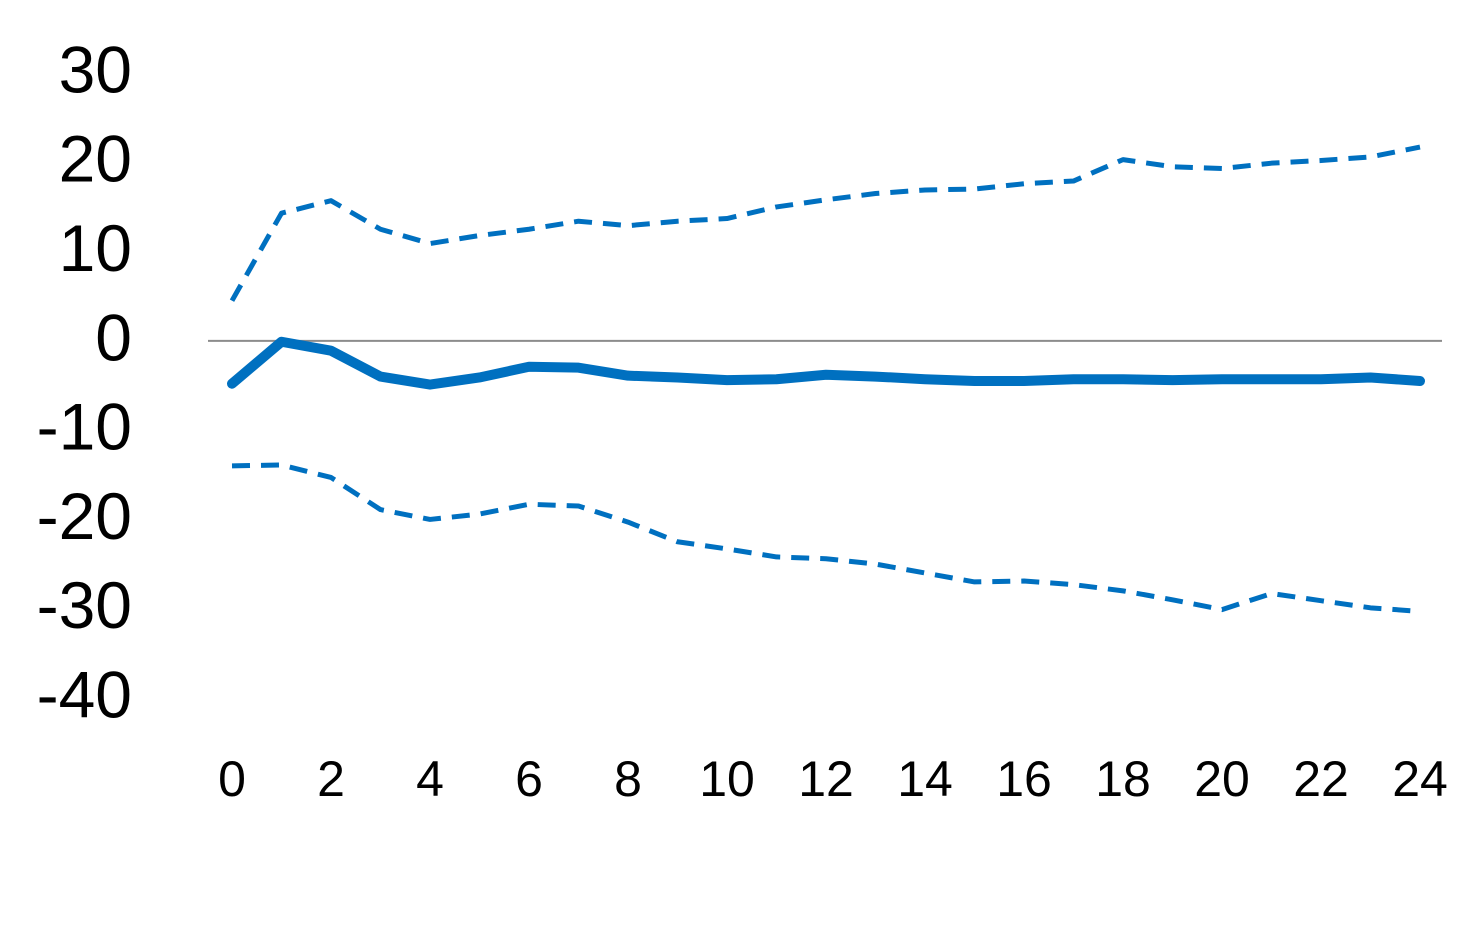  I want to click on y-tick-label: 30, so click(95, 69).